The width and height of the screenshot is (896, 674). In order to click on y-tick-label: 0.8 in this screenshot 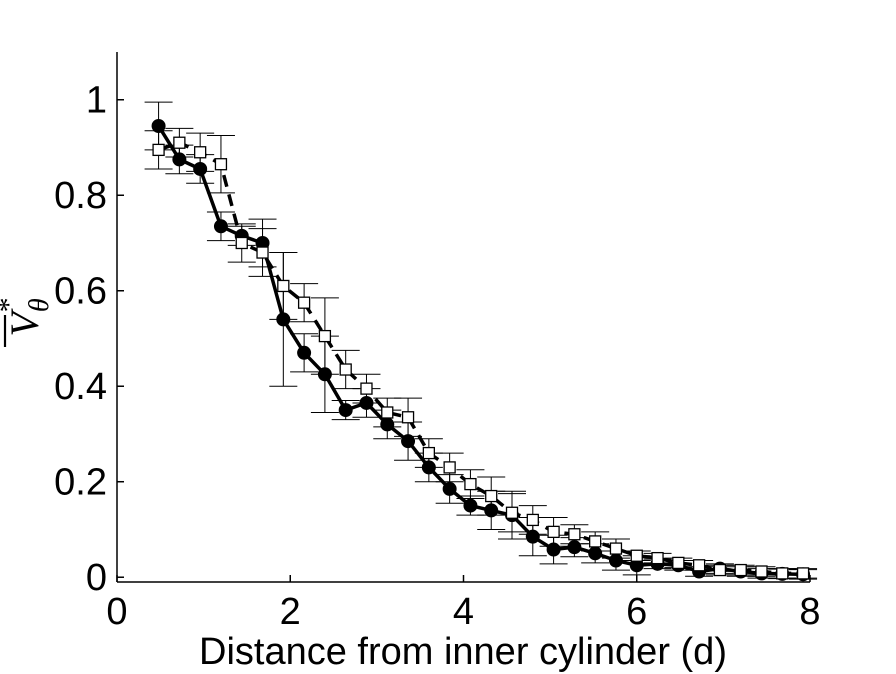, I will do `click(80, 196)`.